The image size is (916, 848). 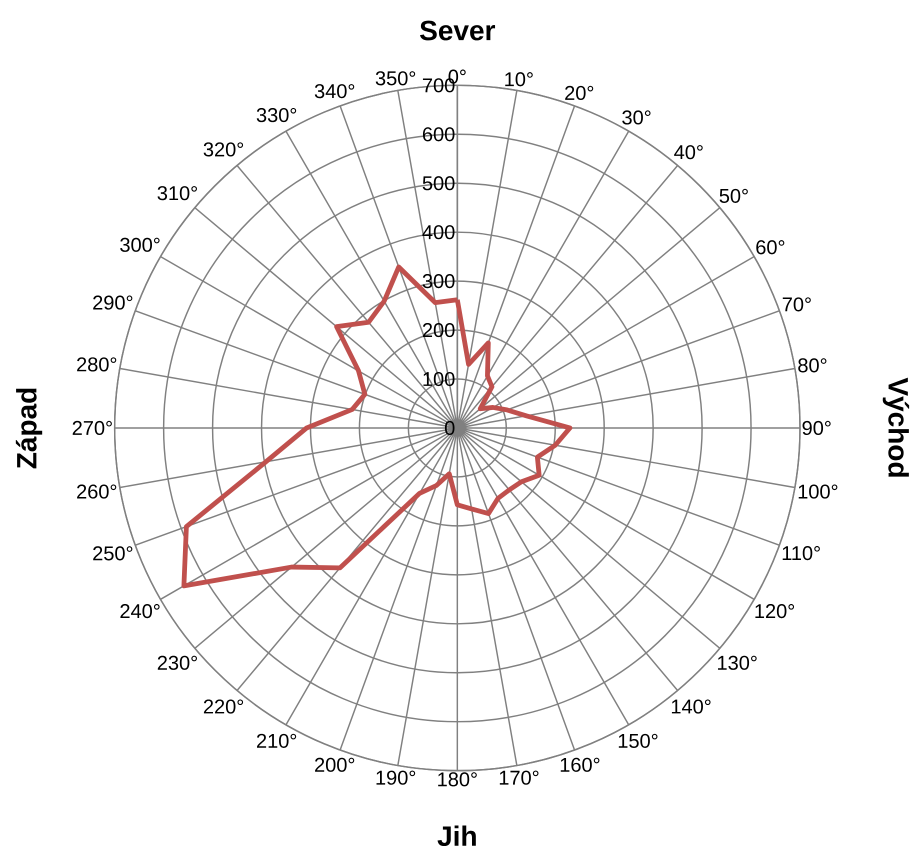 I want to click on spoke-label: 130°, so click(x=737, y=663).